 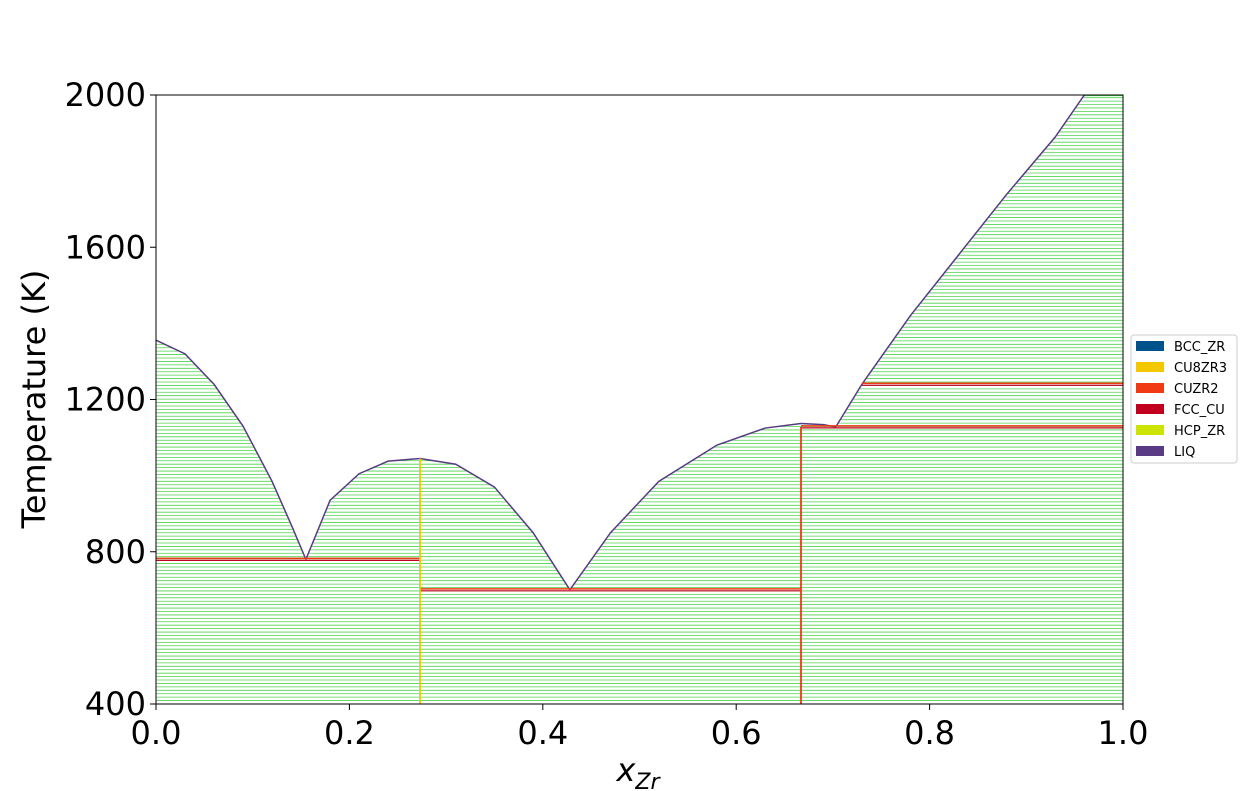 I want to click on x-tick-label: 1.0, so click(x=1123, y=733).